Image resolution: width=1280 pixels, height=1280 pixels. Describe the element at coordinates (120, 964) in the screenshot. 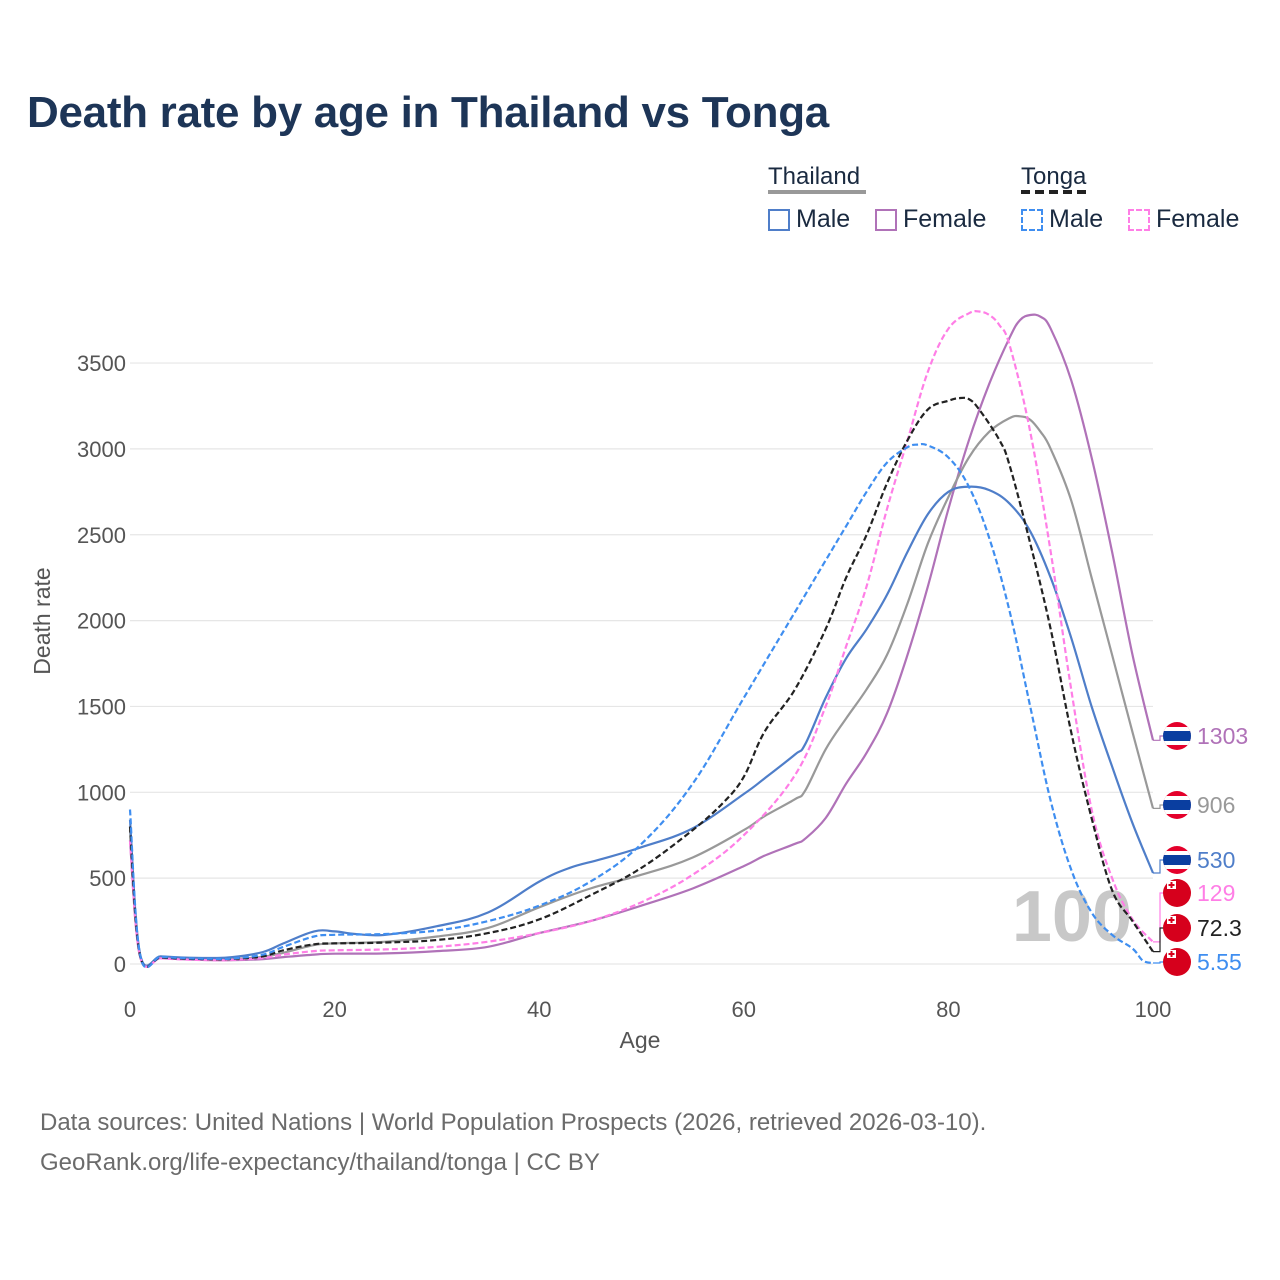

I see `y-tick-label: 0` at that location.